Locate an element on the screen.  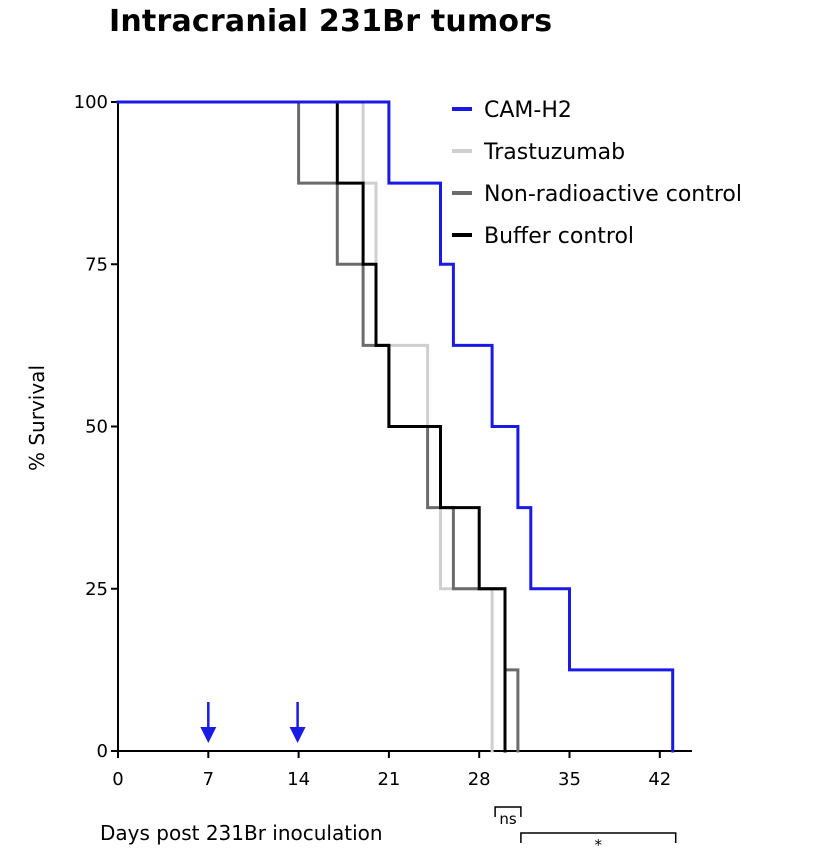
x-axis-label: Days post 231Br inoculation is located at coordinates (241, 833).